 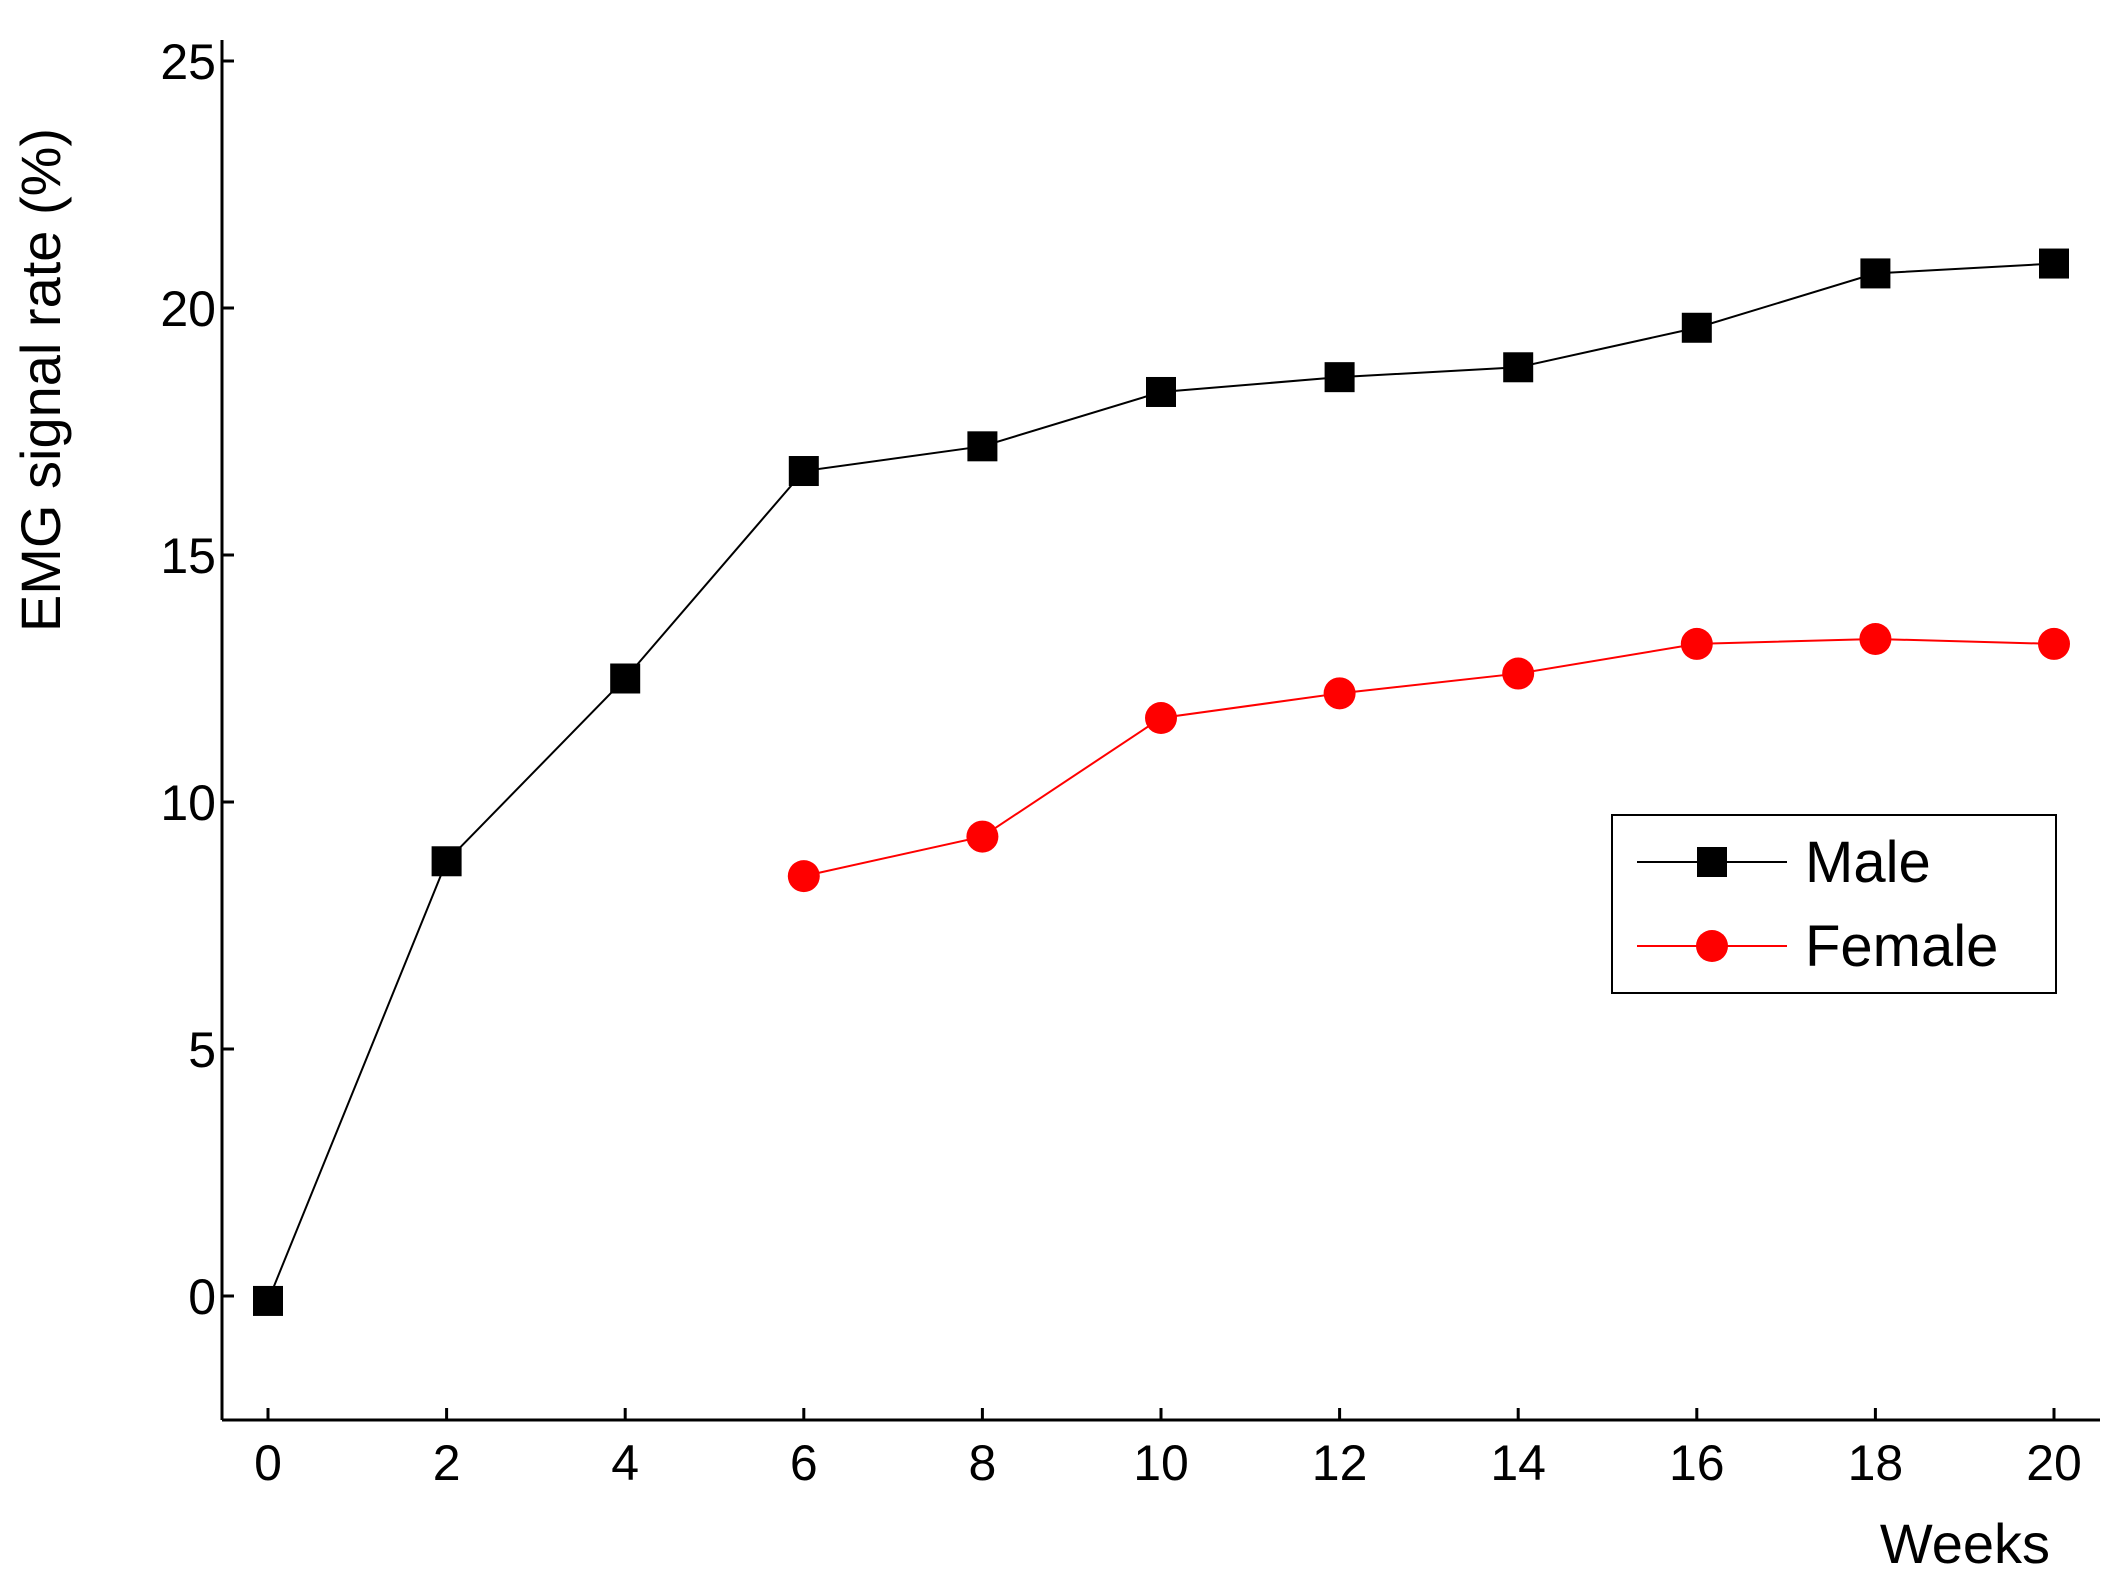 What do you see at coordinates (188, 309) in the screenshot?
I see `y-tick-label: 20` at bounding box center [188, 309].